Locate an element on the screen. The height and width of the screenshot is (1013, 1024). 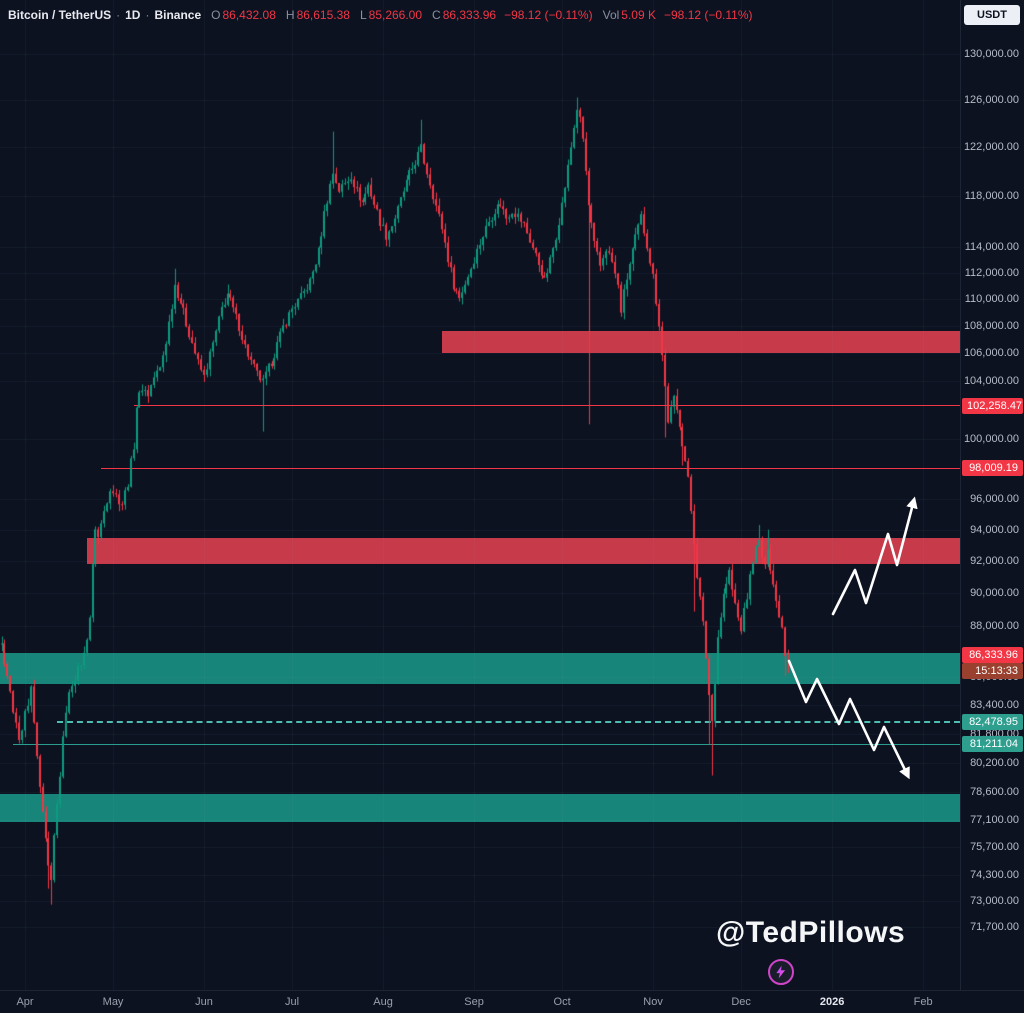
time-tick-label: 2026 is located at coordinates (832, 1002).